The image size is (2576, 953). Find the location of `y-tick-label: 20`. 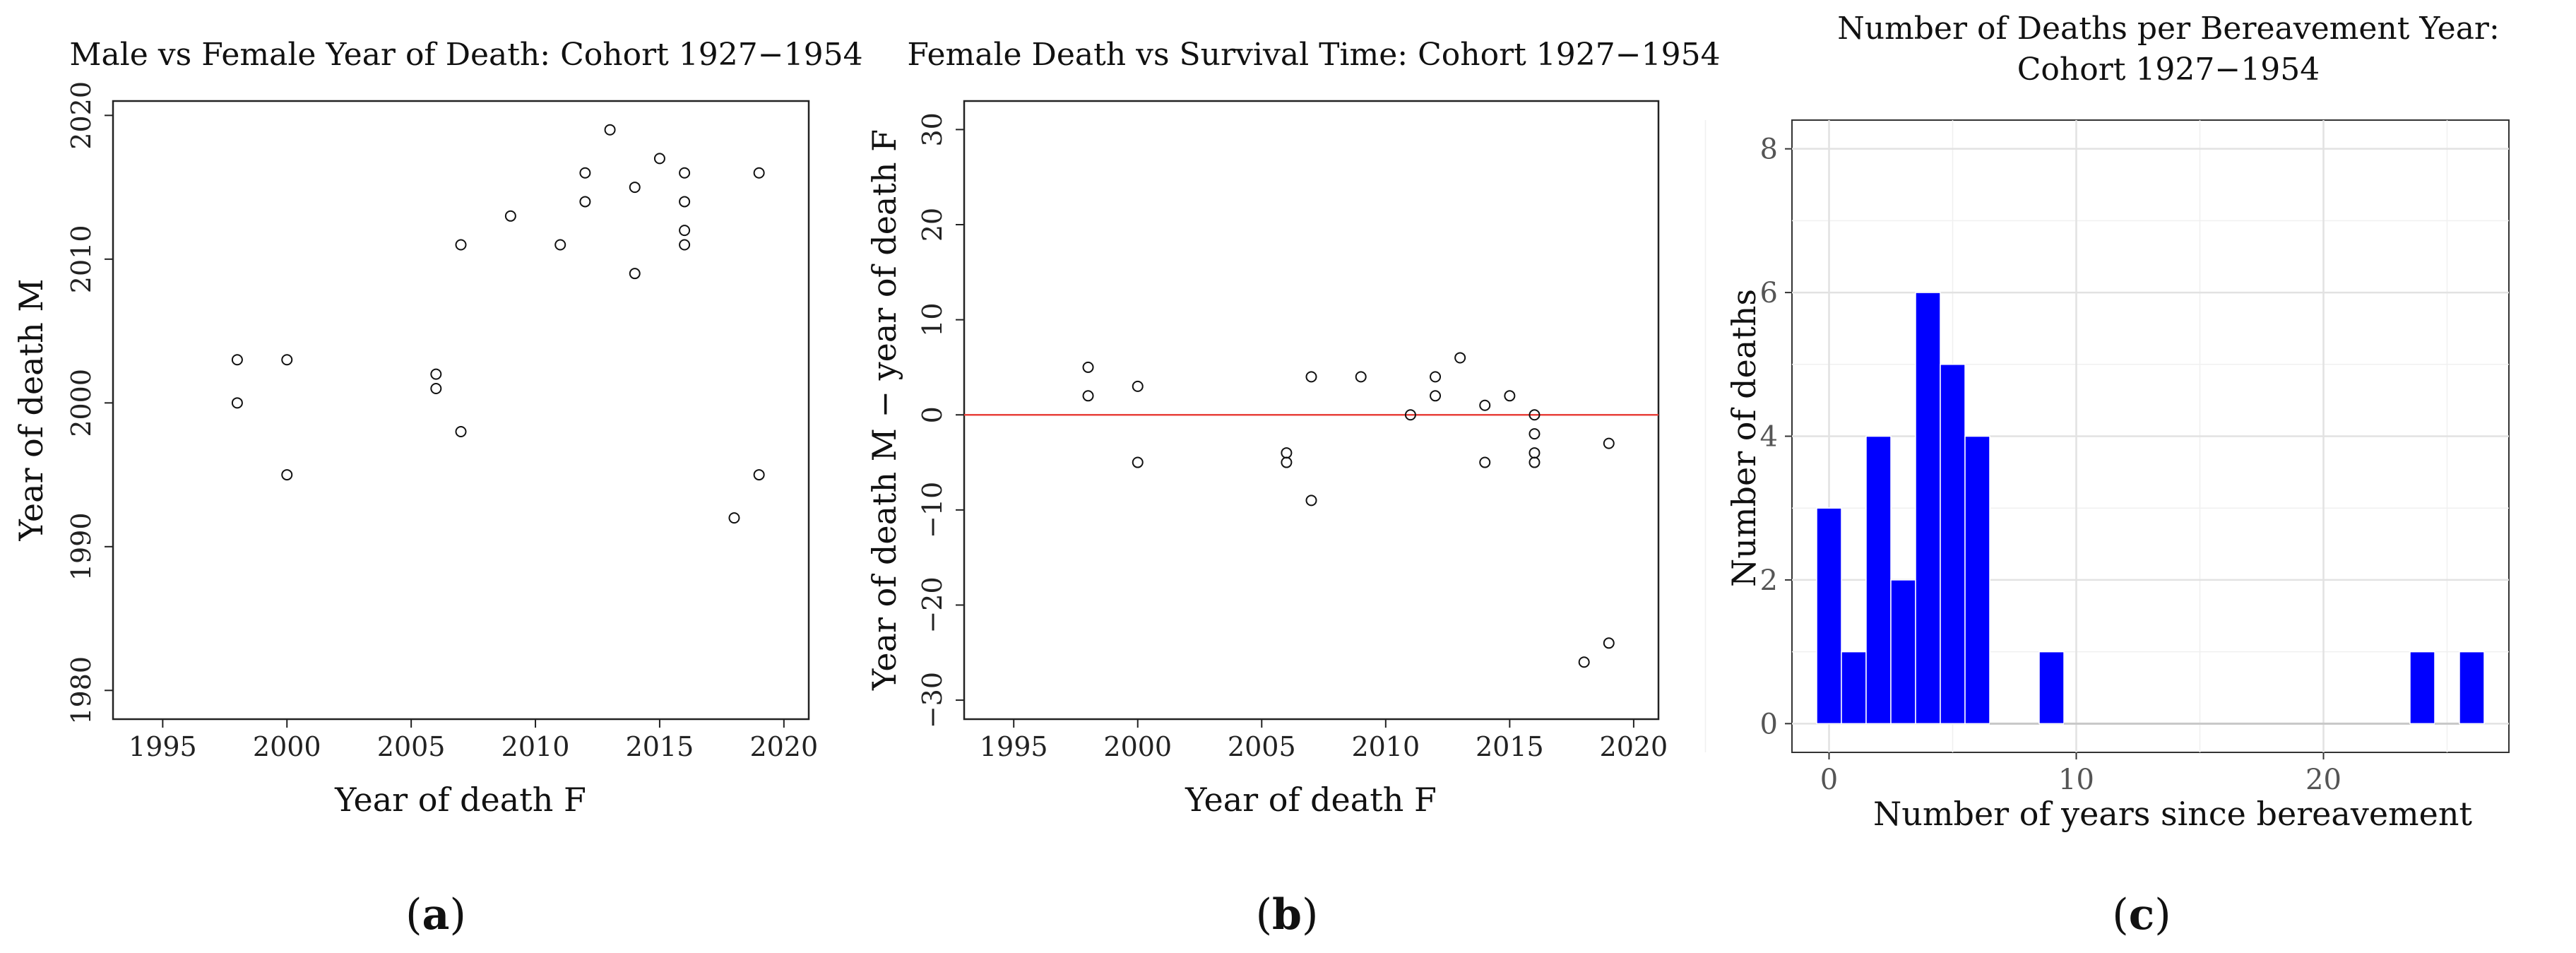

y-tick-label: 20 is located at coordinates (932, 225).